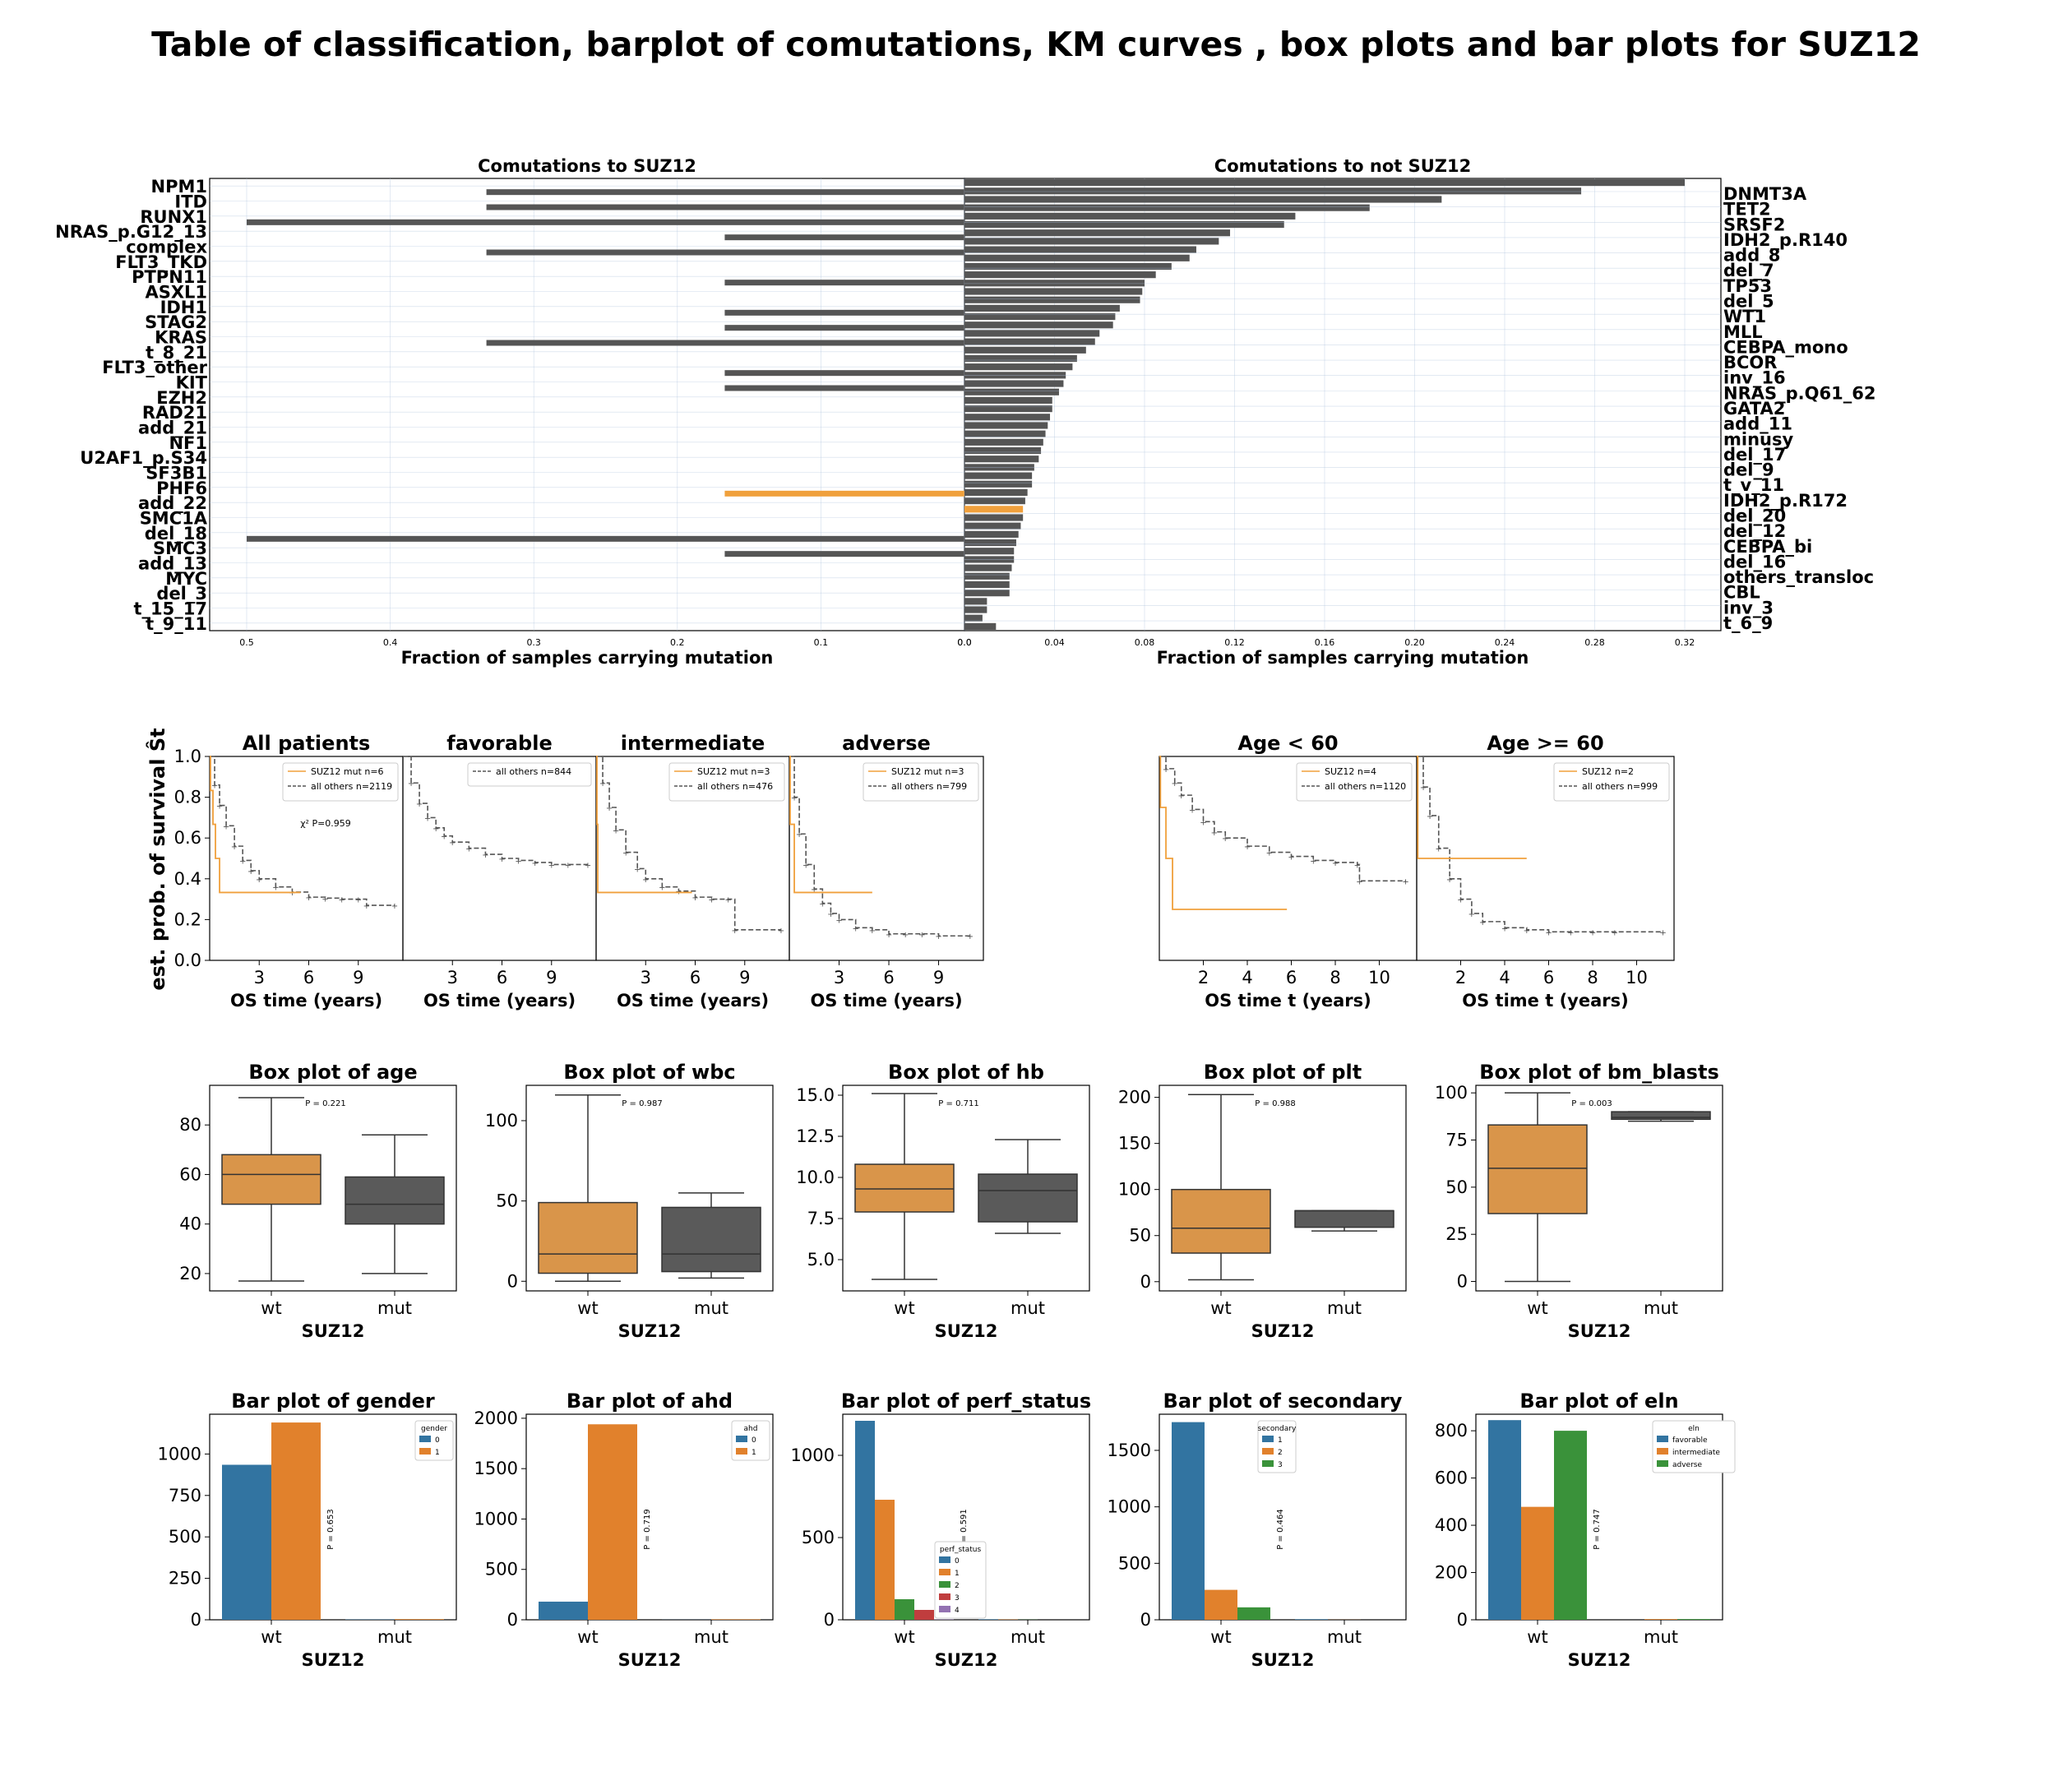 This screenshot has width=2072, height=1776. I want to click on tick-label: 9, so click(744, 977).